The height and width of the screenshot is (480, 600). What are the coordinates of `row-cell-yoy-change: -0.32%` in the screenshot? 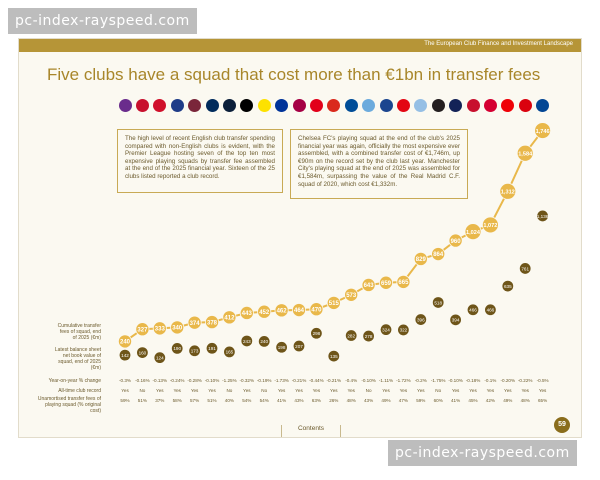 It's located at (247, 380).